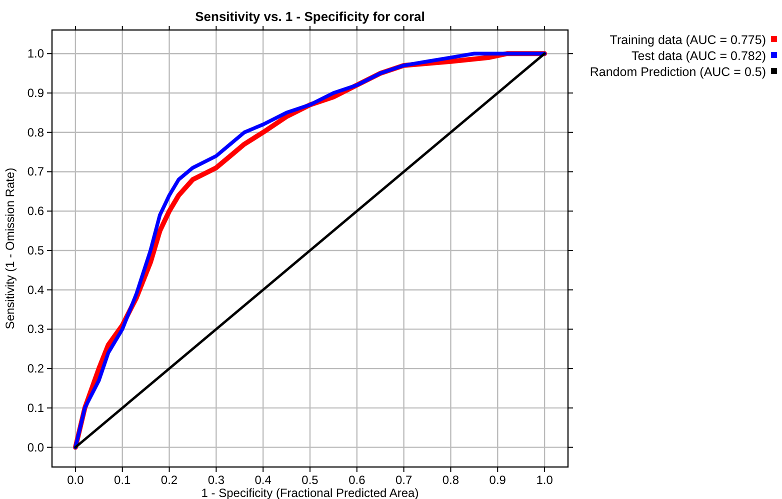  I want to click on y-axis-title: Sensitivity (1 - Omission Rate), so click(10, 249).